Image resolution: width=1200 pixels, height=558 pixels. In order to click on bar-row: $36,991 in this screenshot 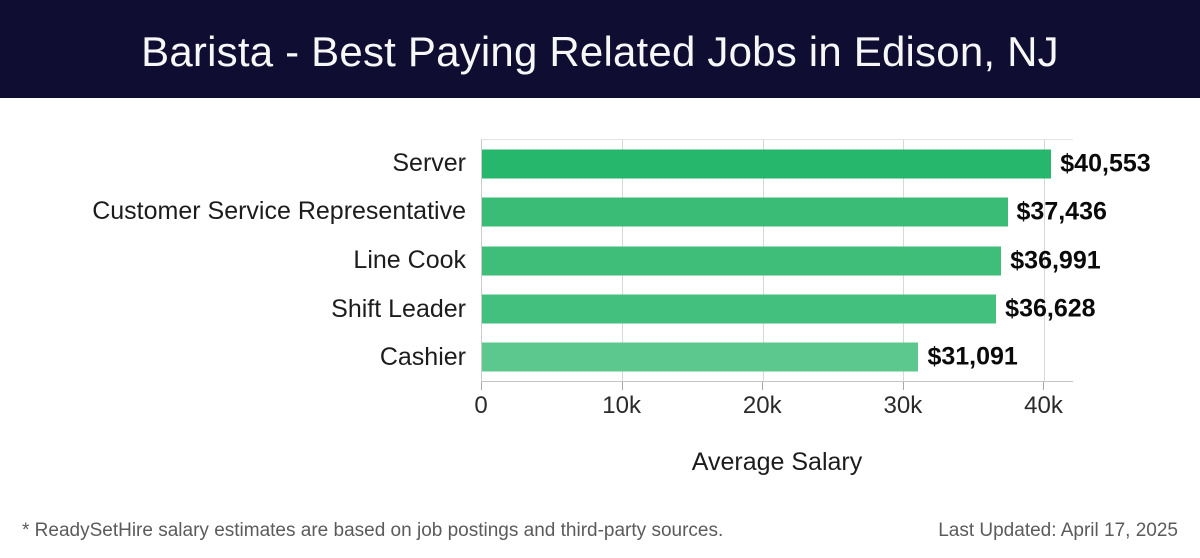, I will do `click(791, 260)`.